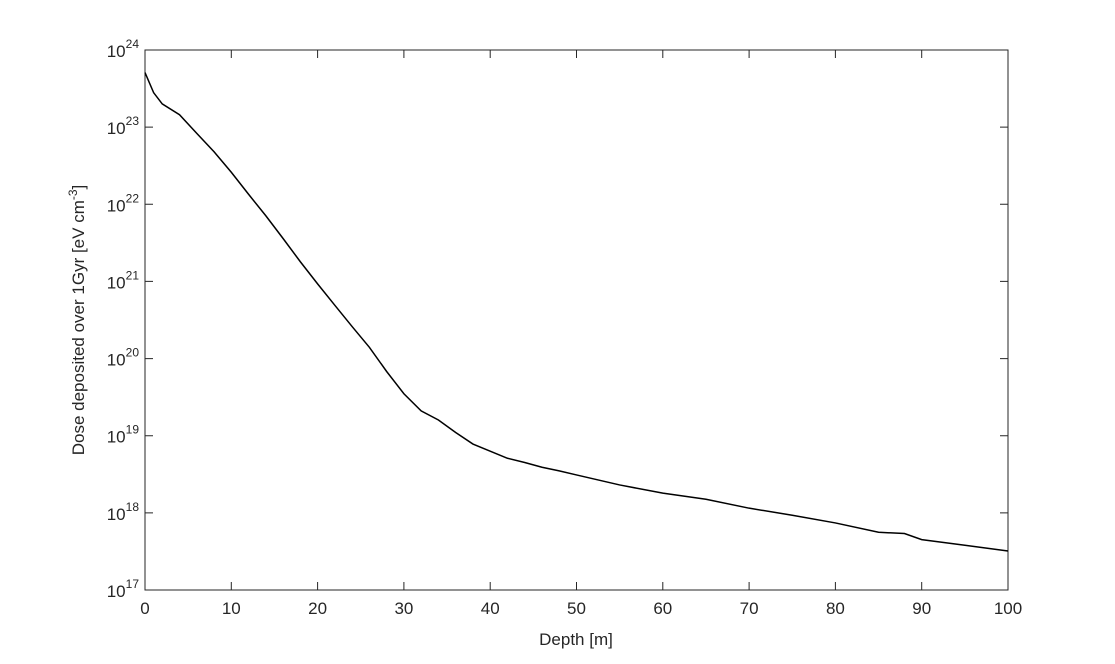 The width and height of the screenshot is (1115, 664). I want to click on x-tick-label: 80, so click(835, 608).